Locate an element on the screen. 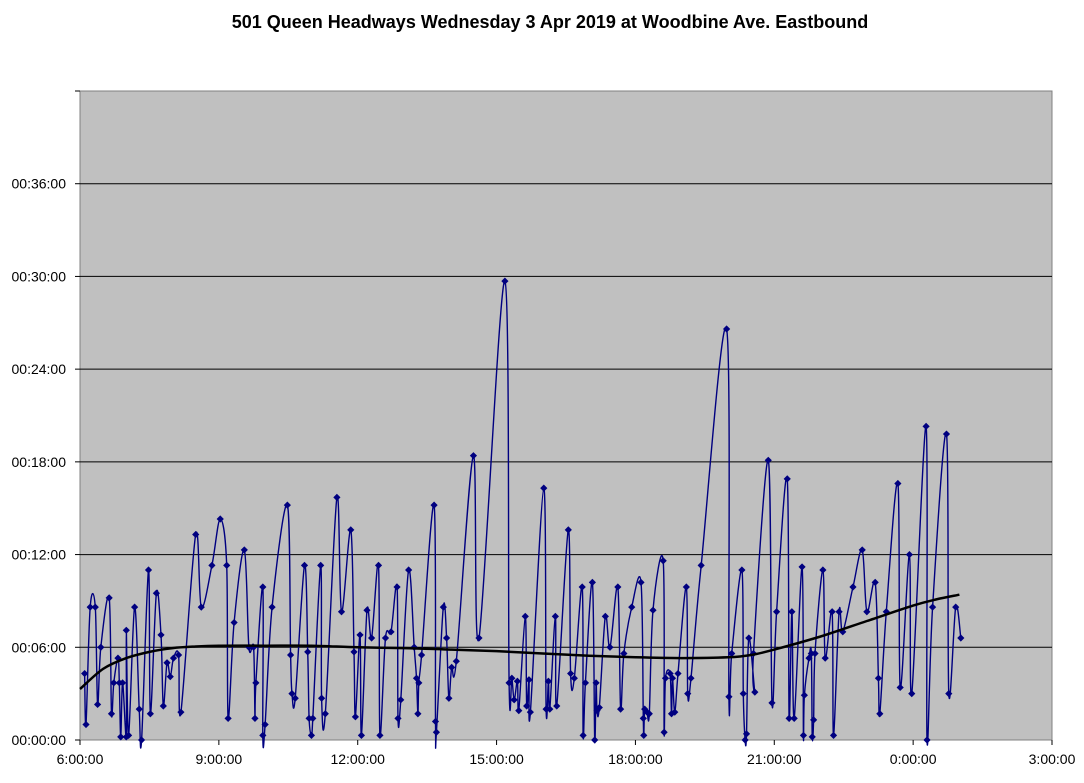  x-tick-label: 3:00:00 is located at coordinates (1052, 759).